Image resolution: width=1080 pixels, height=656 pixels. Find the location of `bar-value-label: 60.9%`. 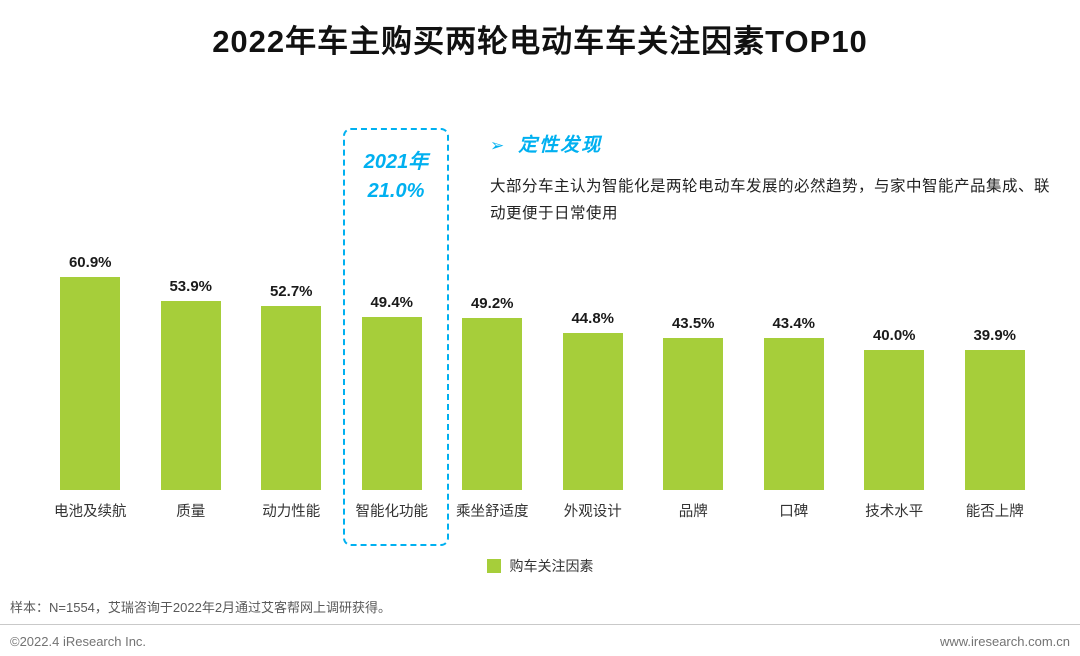

bar-value-label: 60.9% is located at coordinates (90, 262).